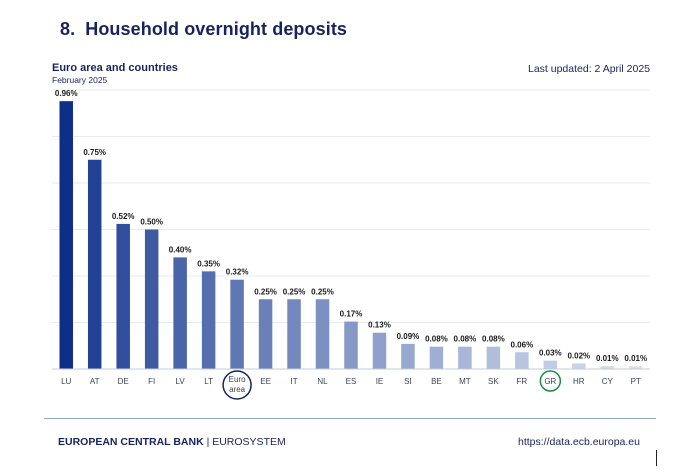 The height and width of the screenshot is (469, 700). Describe the element at coordinates (68, 29) in the screenshot. I see `section-number: 8.` at that location.